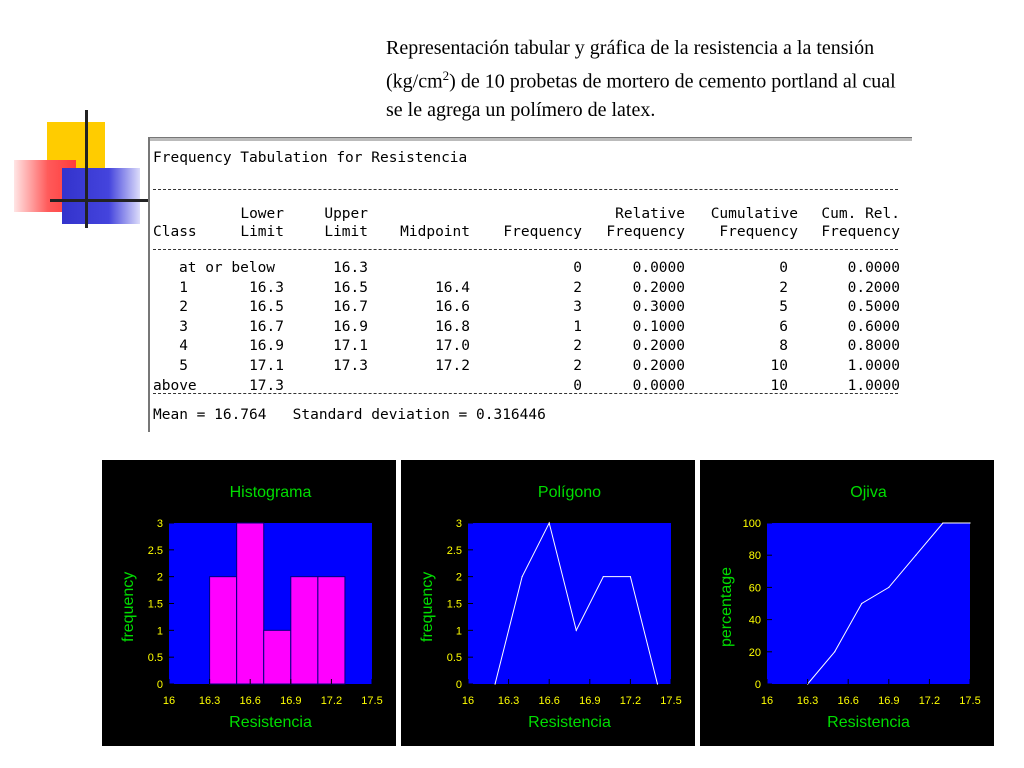  What do you see at coordinates (452, 366) in the screenshot?
I see `table-cell: 17.2` at bounding box center [452, 366].